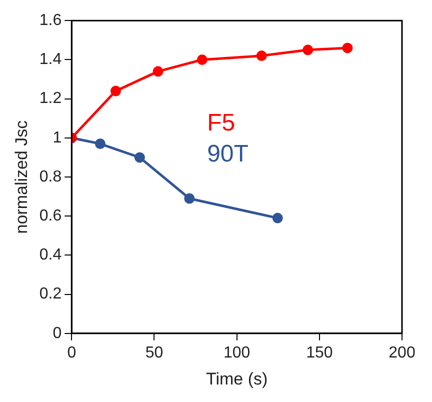  Describe the element at coordinates (50, 99) in the screenshot. I see `y-tick-label: 1.2` at that location.